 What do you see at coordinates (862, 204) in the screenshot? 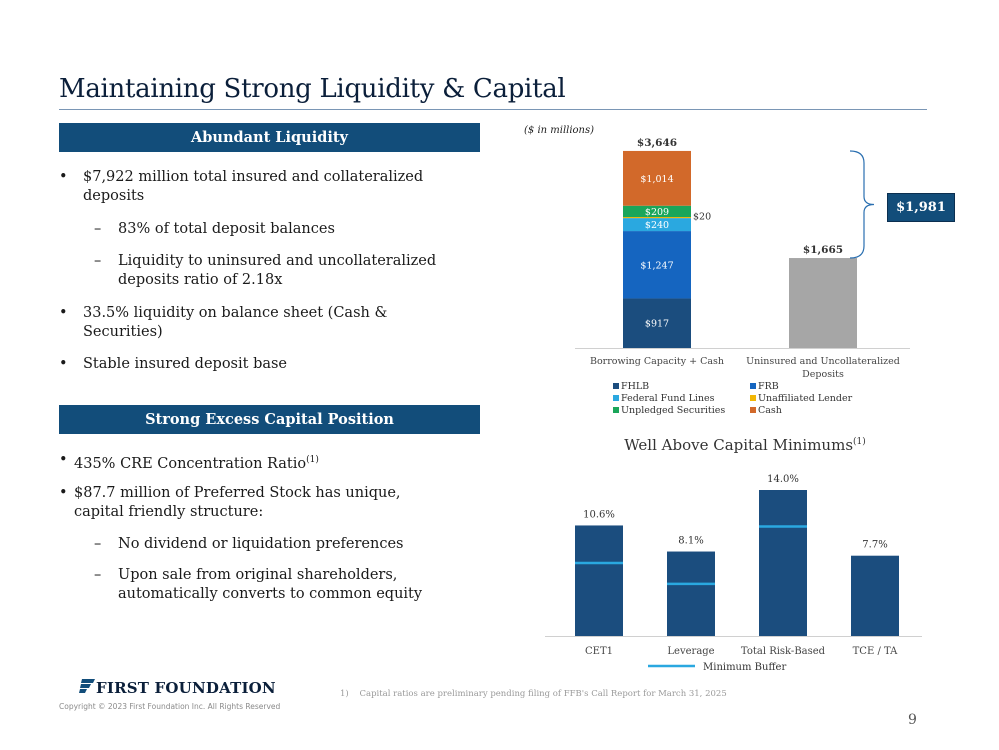
I see `difference-brace` at bounding box center [862, 204].